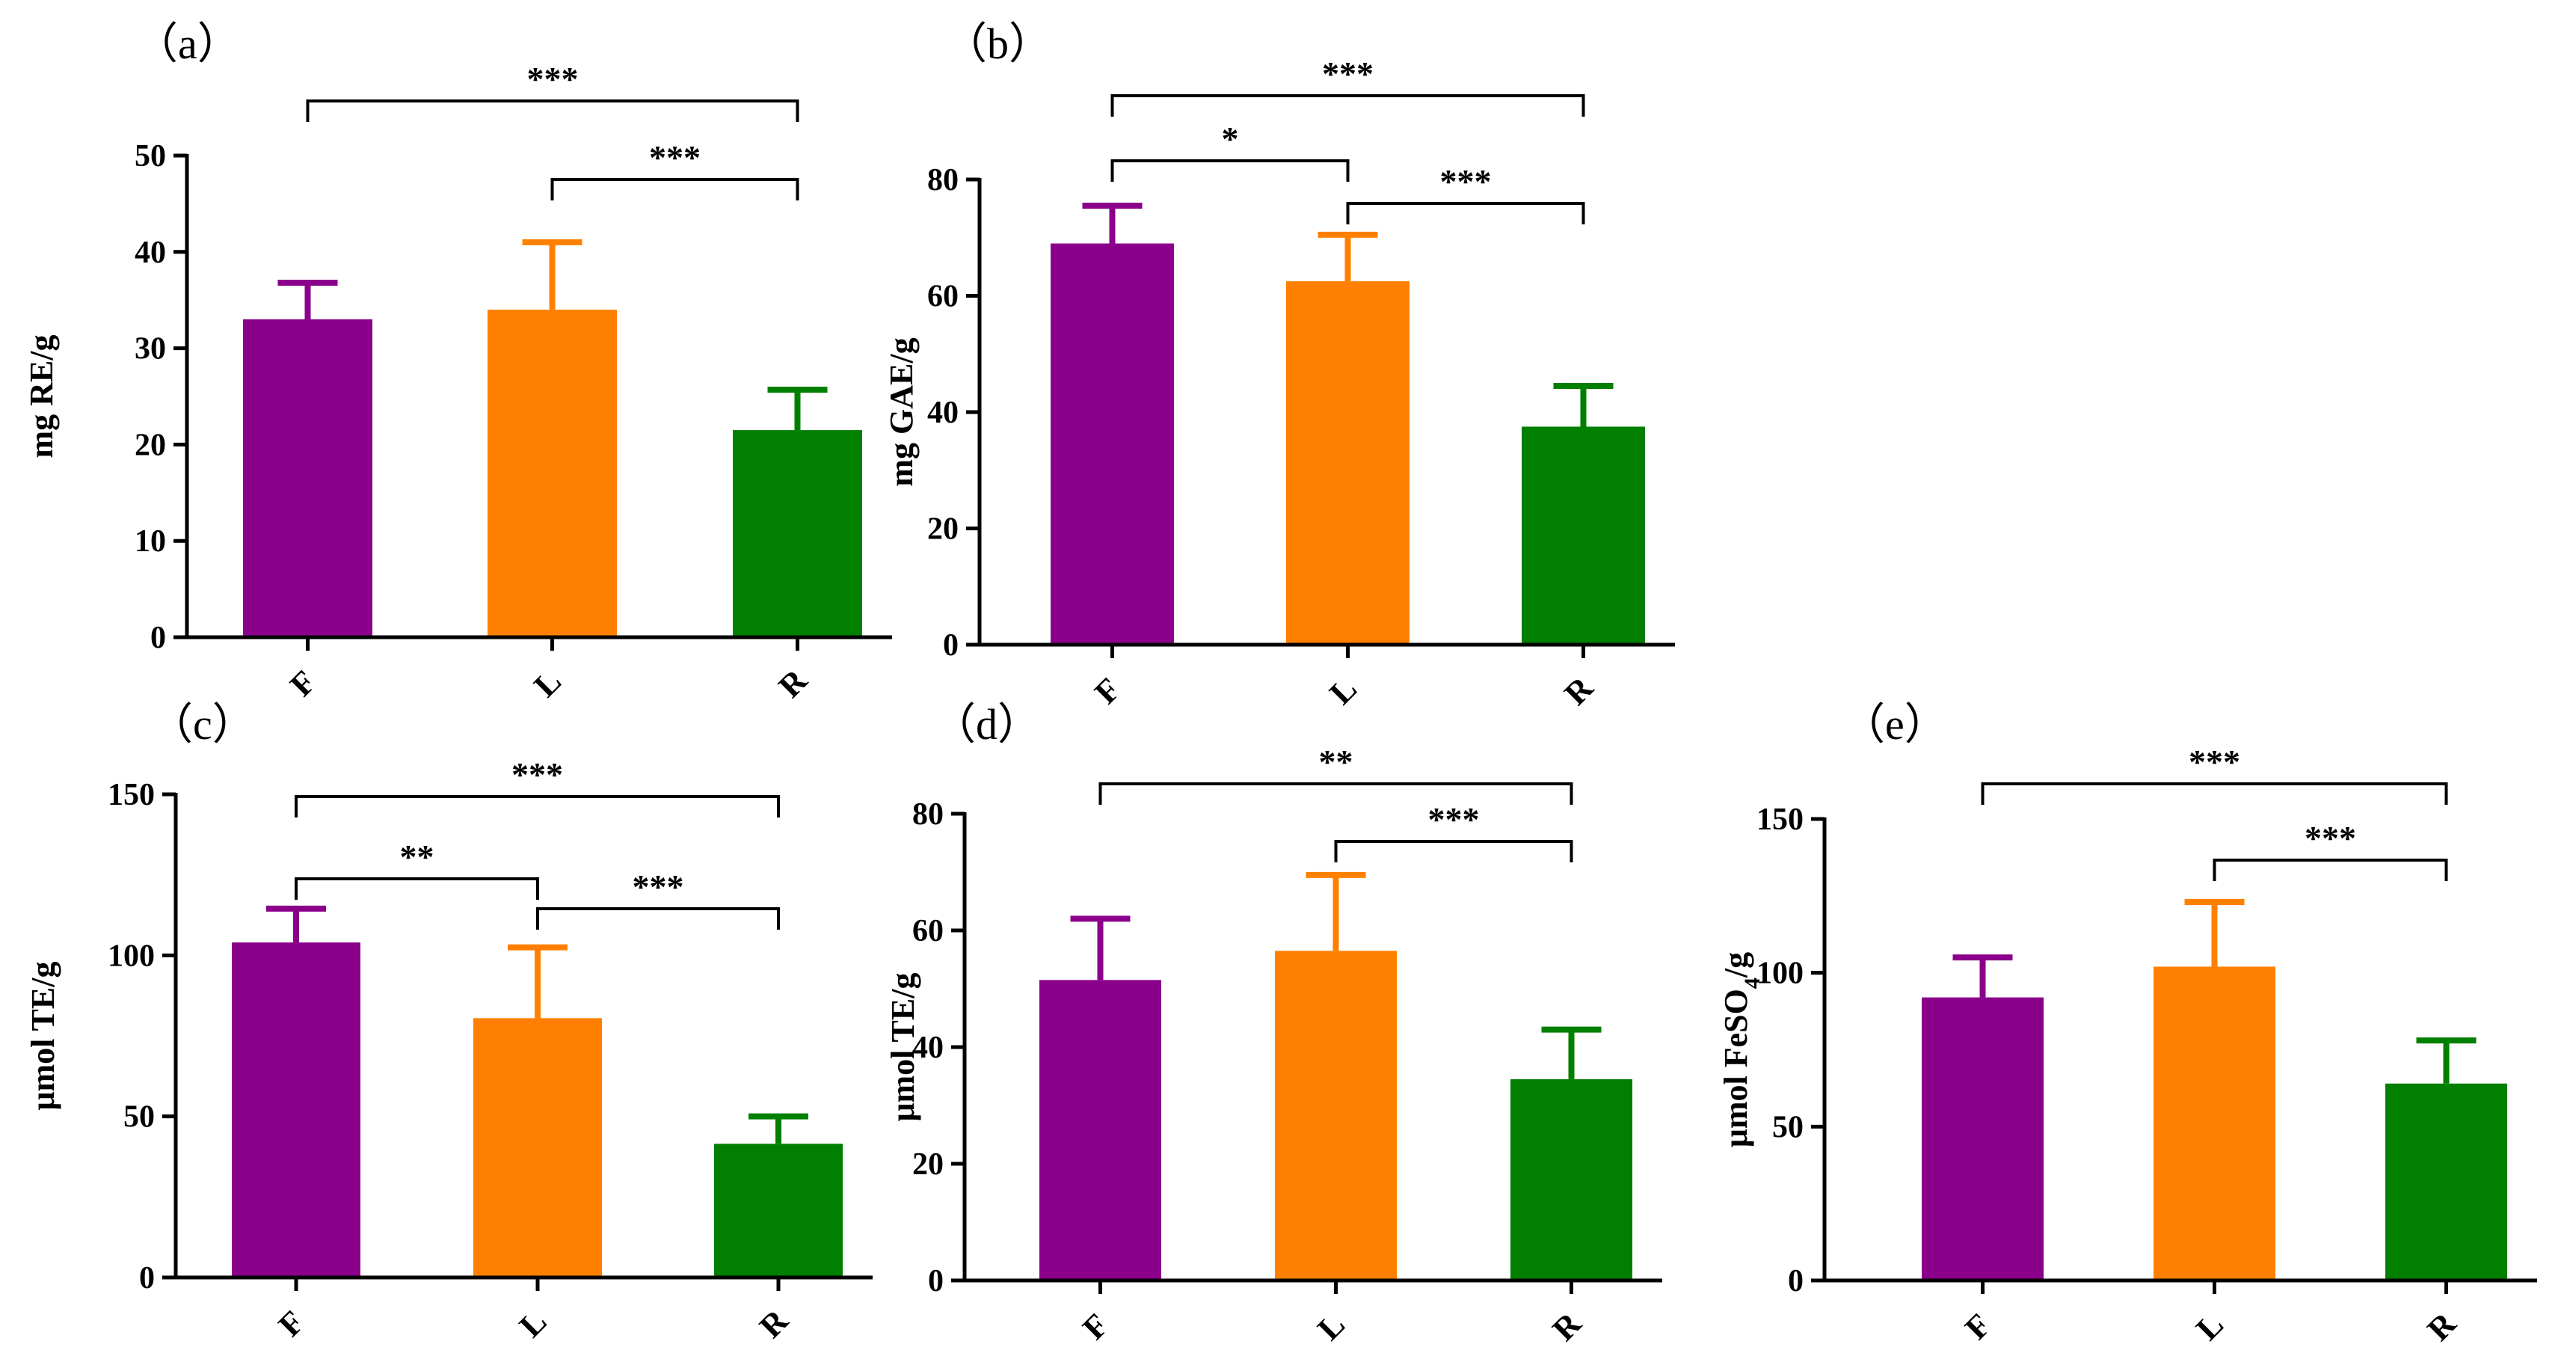 This screenshot has height=1353, width=2576. Describe the element at coordinates (1230, 139) in the screenshot. I see `significance-label: *` at that location.